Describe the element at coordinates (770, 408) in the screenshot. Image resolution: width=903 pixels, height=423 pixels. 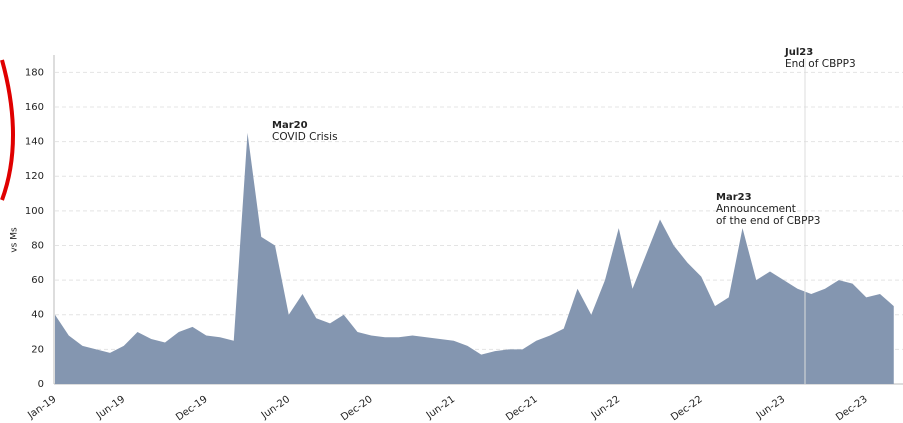
I see `x-tick-label: Jun-23` at that location.